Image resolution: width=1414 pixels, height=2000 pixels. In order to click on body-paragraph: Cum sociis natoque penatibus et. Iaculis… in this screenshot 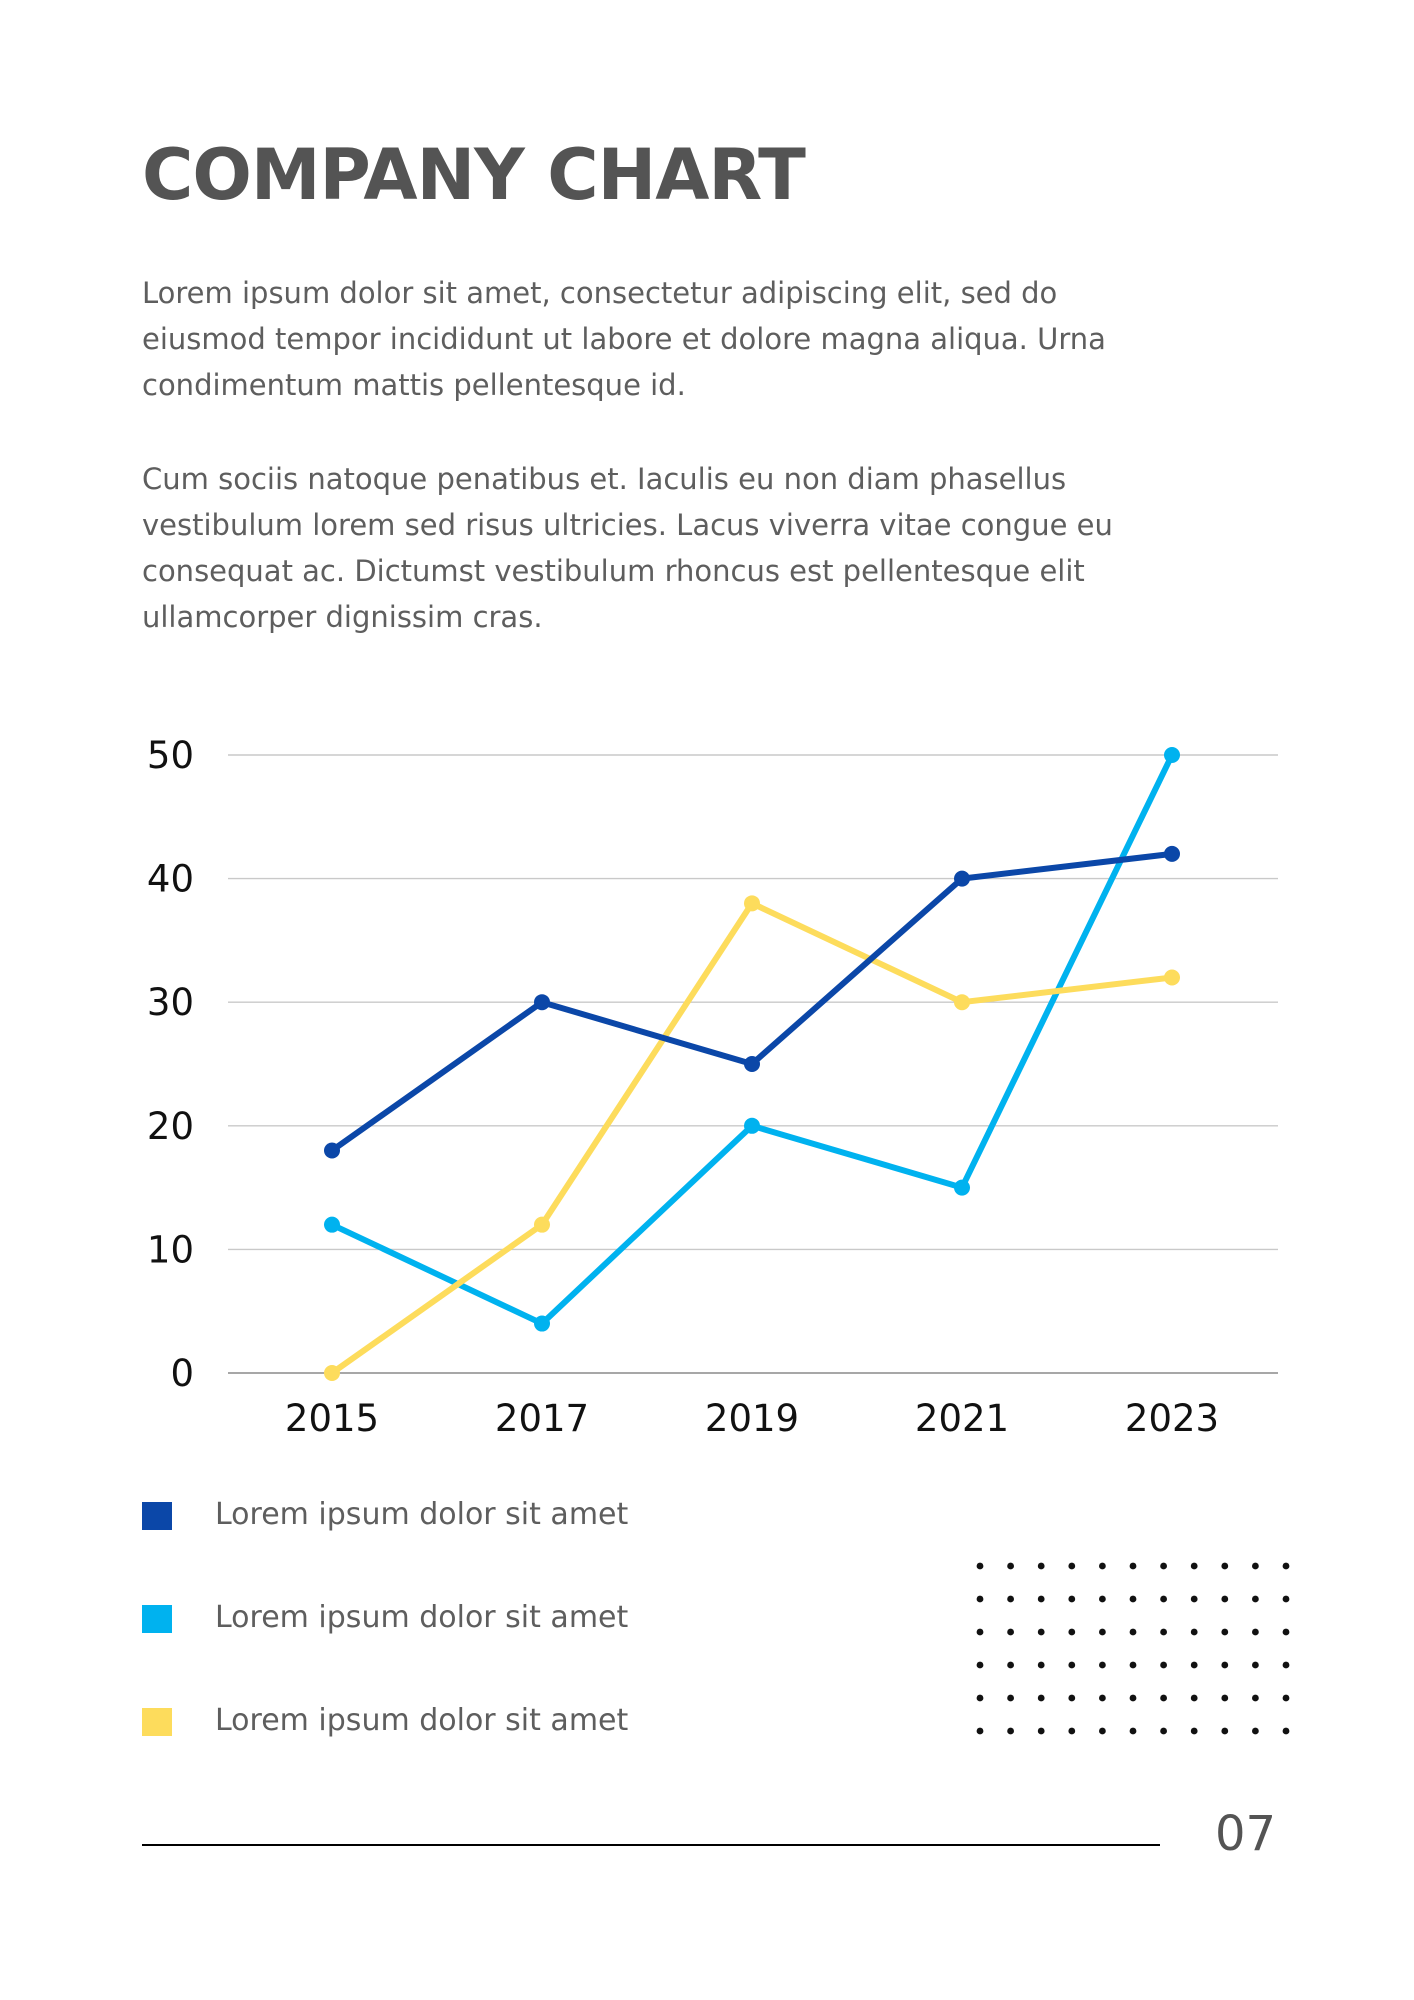, I will do `click(627, 548)`.